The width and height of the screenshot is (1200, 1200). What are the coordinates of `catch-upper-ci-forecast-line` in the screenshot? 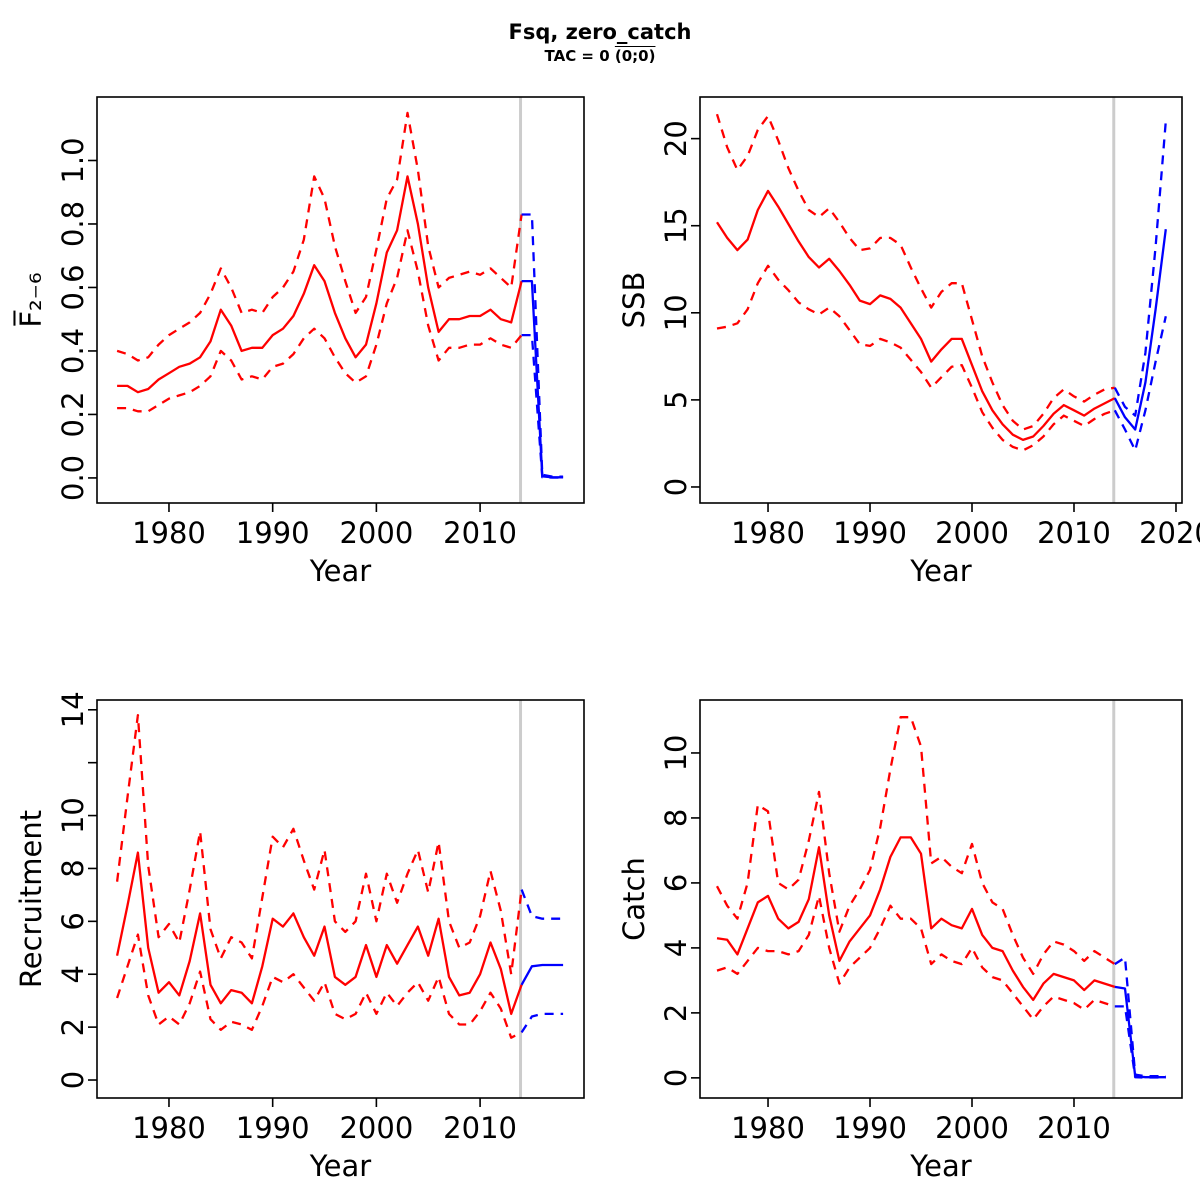 It's located at (1140, 1017).